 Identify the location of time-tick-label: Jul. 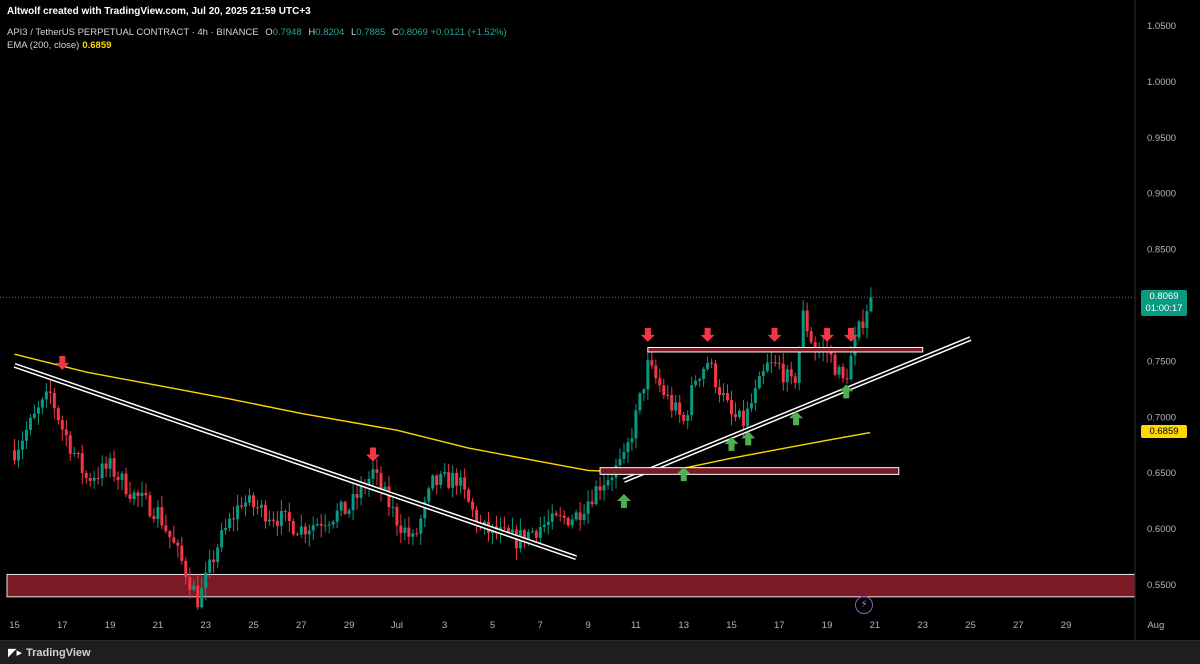
(397, 625).